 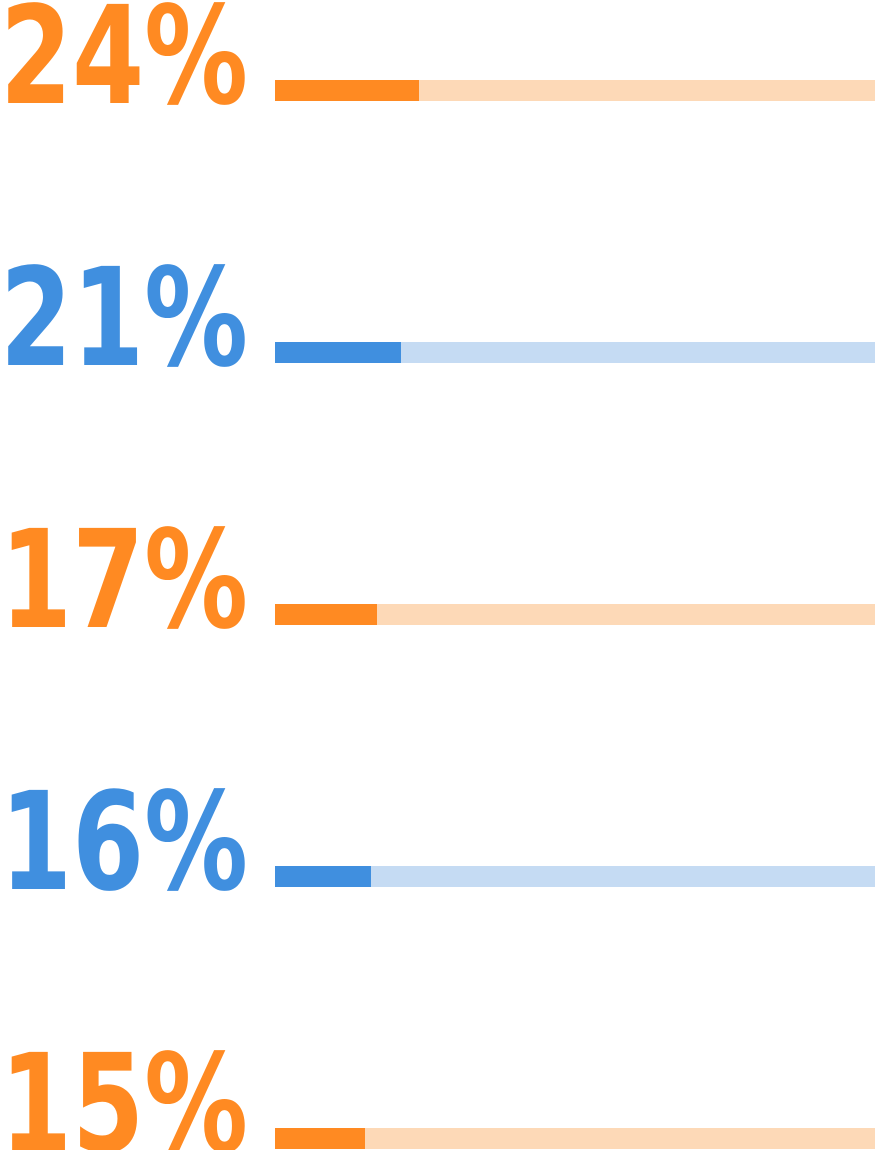 What do you see at coordinates (124, 581) in the screenshot?
I see `value-label: 17%` at bounding box center [124, 581].